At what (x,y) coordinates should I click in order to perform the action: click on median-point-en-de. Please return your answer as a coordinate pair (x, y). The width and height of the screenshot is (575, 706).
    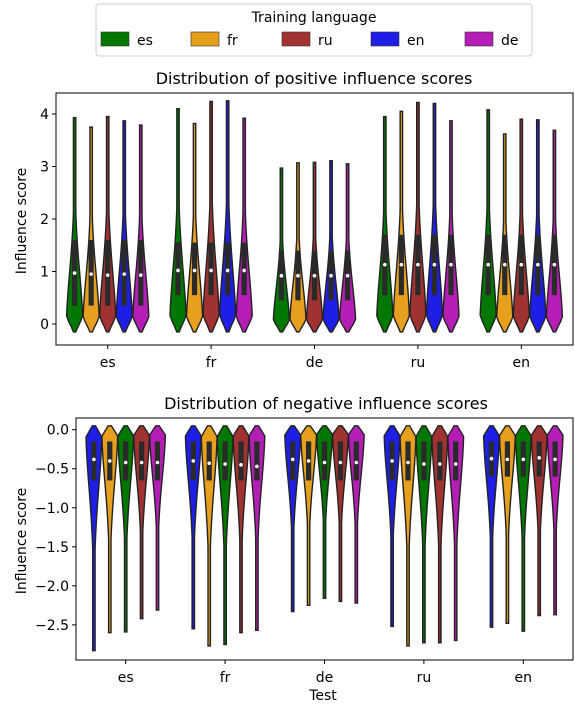
    Looking at the image, I should click on (554, 264).